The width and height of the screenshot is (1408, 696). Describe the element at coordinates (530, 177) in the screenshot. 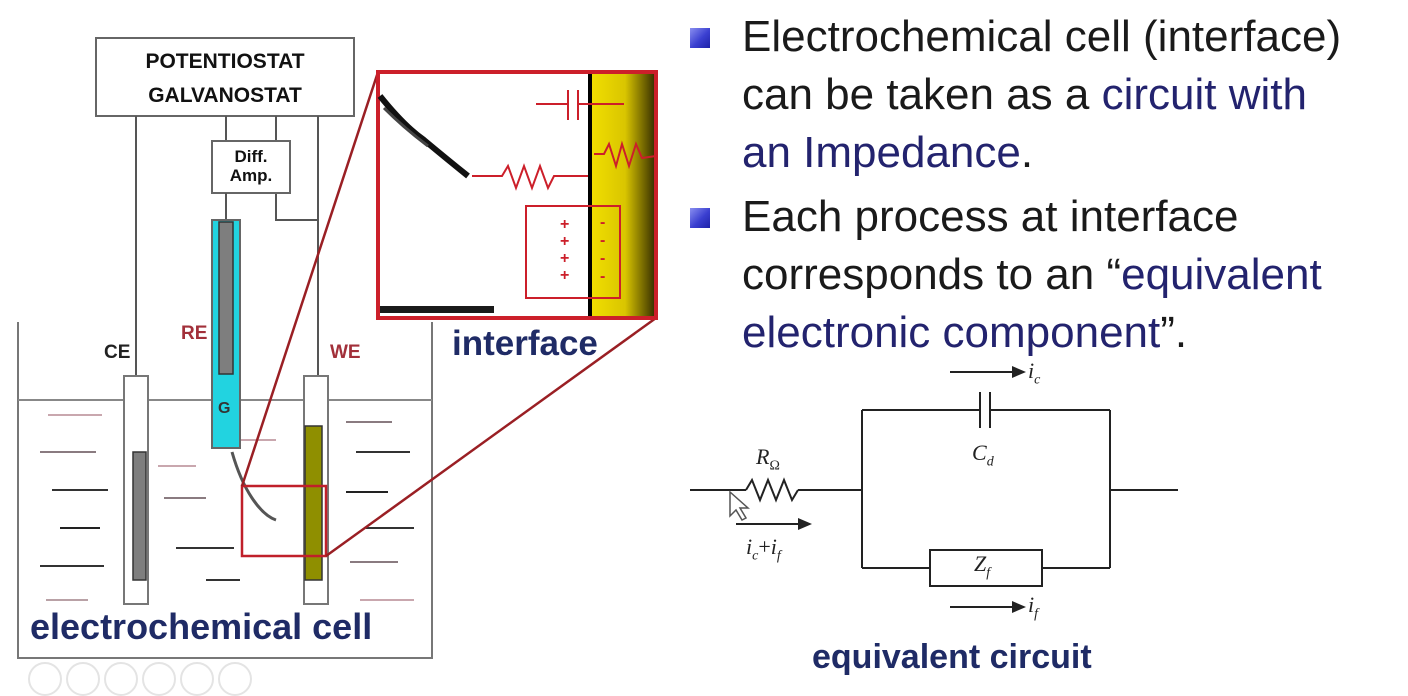

I see `interface-resistor` at that location.